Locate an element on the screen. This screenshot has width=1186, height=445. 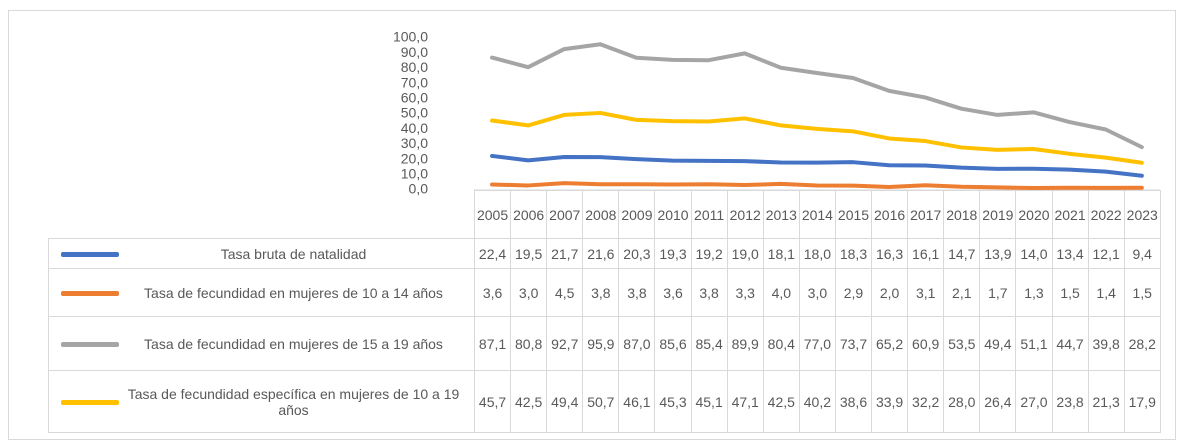
x-tick-label: 2015 is located at coordinates (853, 214).